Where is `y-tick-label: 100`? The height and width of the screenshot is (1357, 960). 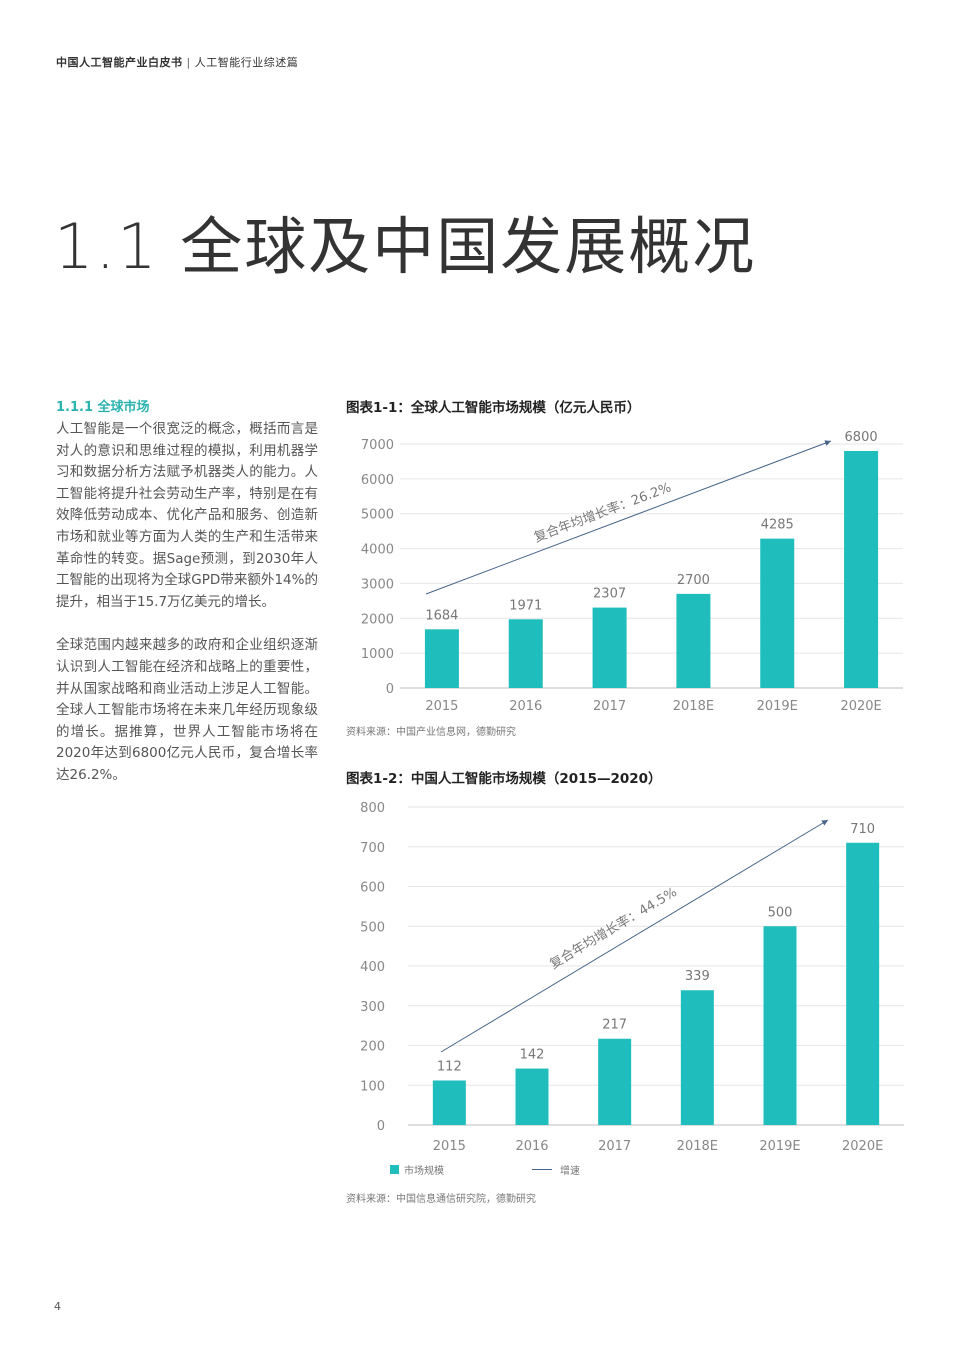
y-tick-label: 100 is located at coordinates (372, 1086).